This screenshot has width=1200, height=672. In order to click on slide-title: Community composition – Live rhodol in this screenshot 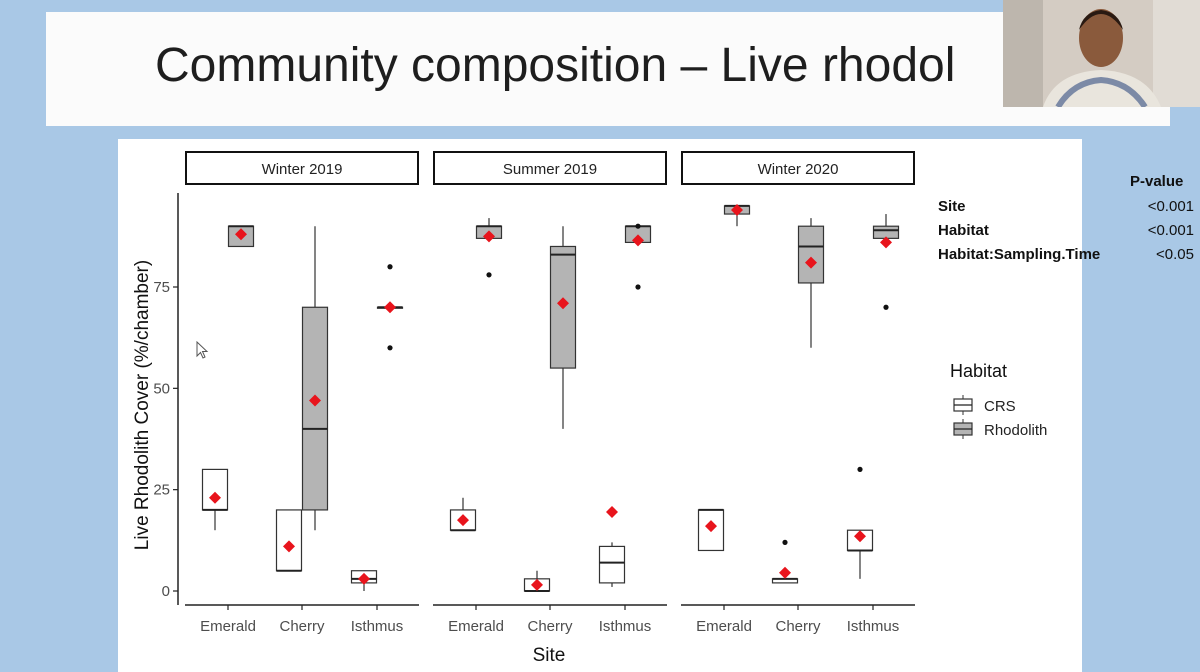, I will do `click(555, 65)`.